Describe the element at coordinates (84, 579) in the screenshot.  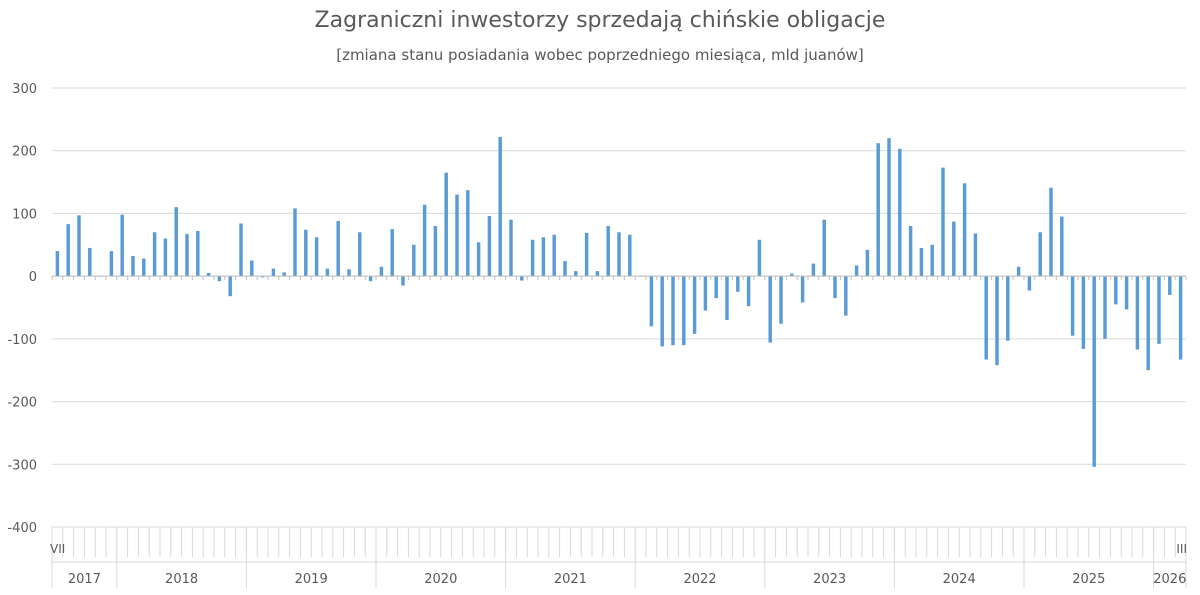
I see `year-label: 2017` at that location.